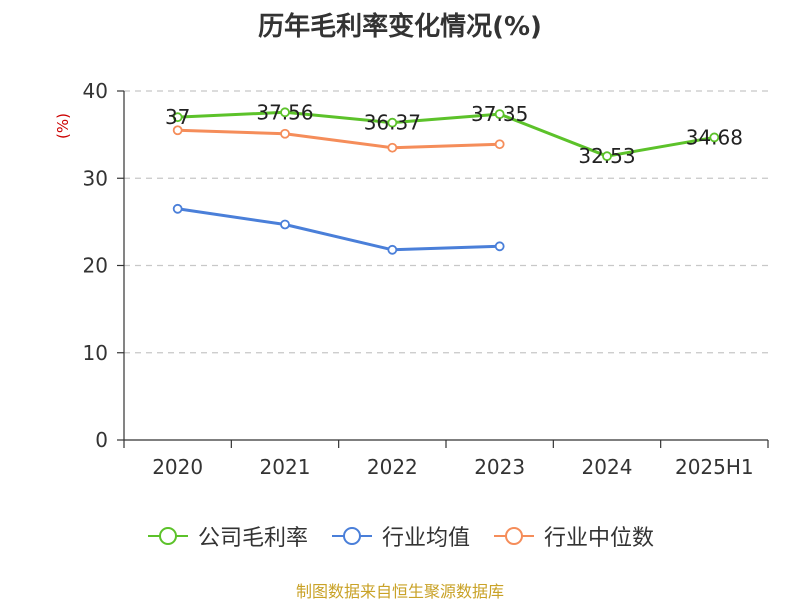 This screenshot has height=602, width=800. What do you see at coordinates (167, 536) in the screenshot?
I see `legend-marker-company` at bounding box center [167, 536].